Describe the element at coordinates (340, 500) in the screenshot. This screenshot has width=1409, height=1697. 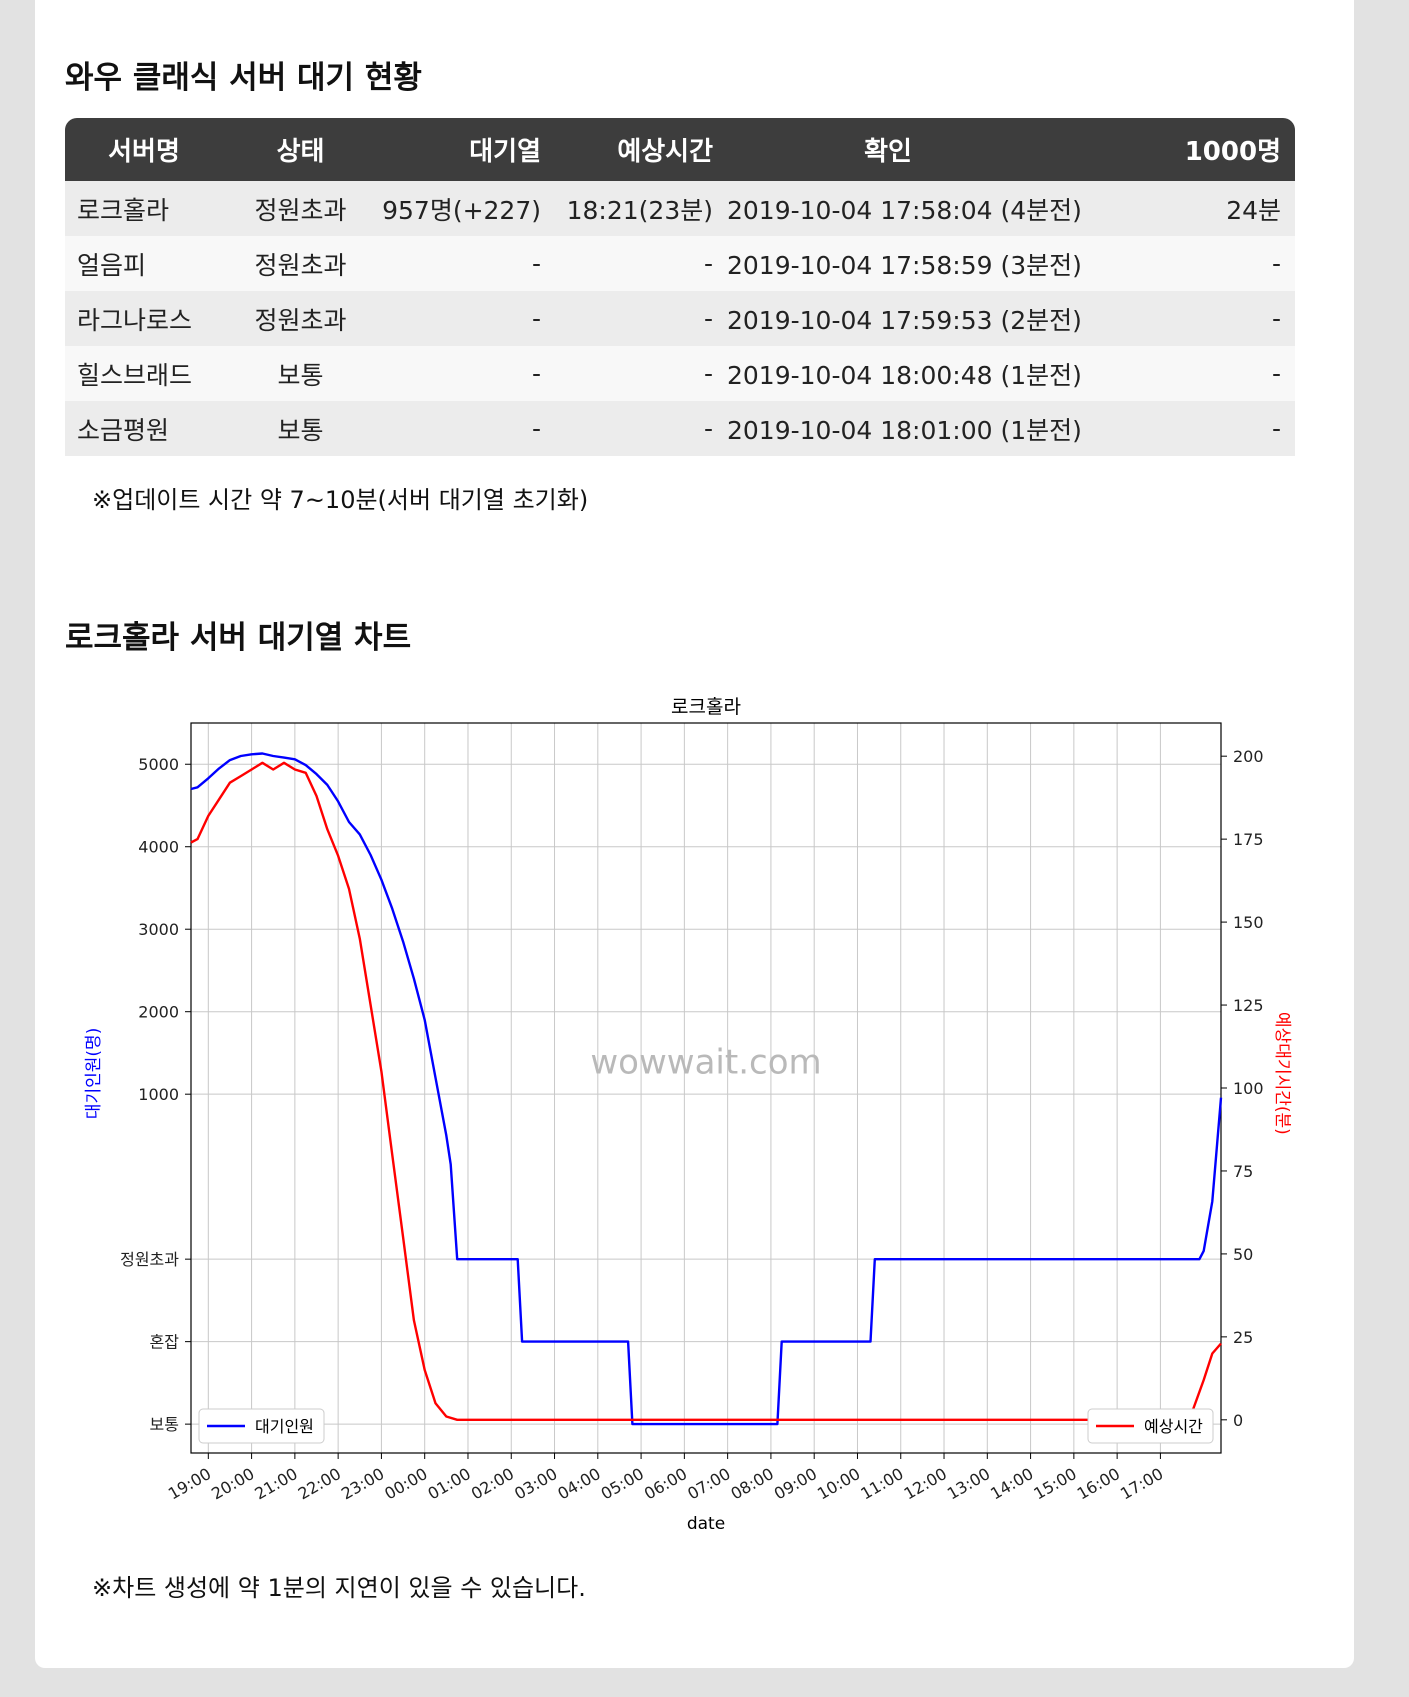
I see `update-note: ※업데이트 시간 약 7~10분(서버 대기열 초기화)` at that location.